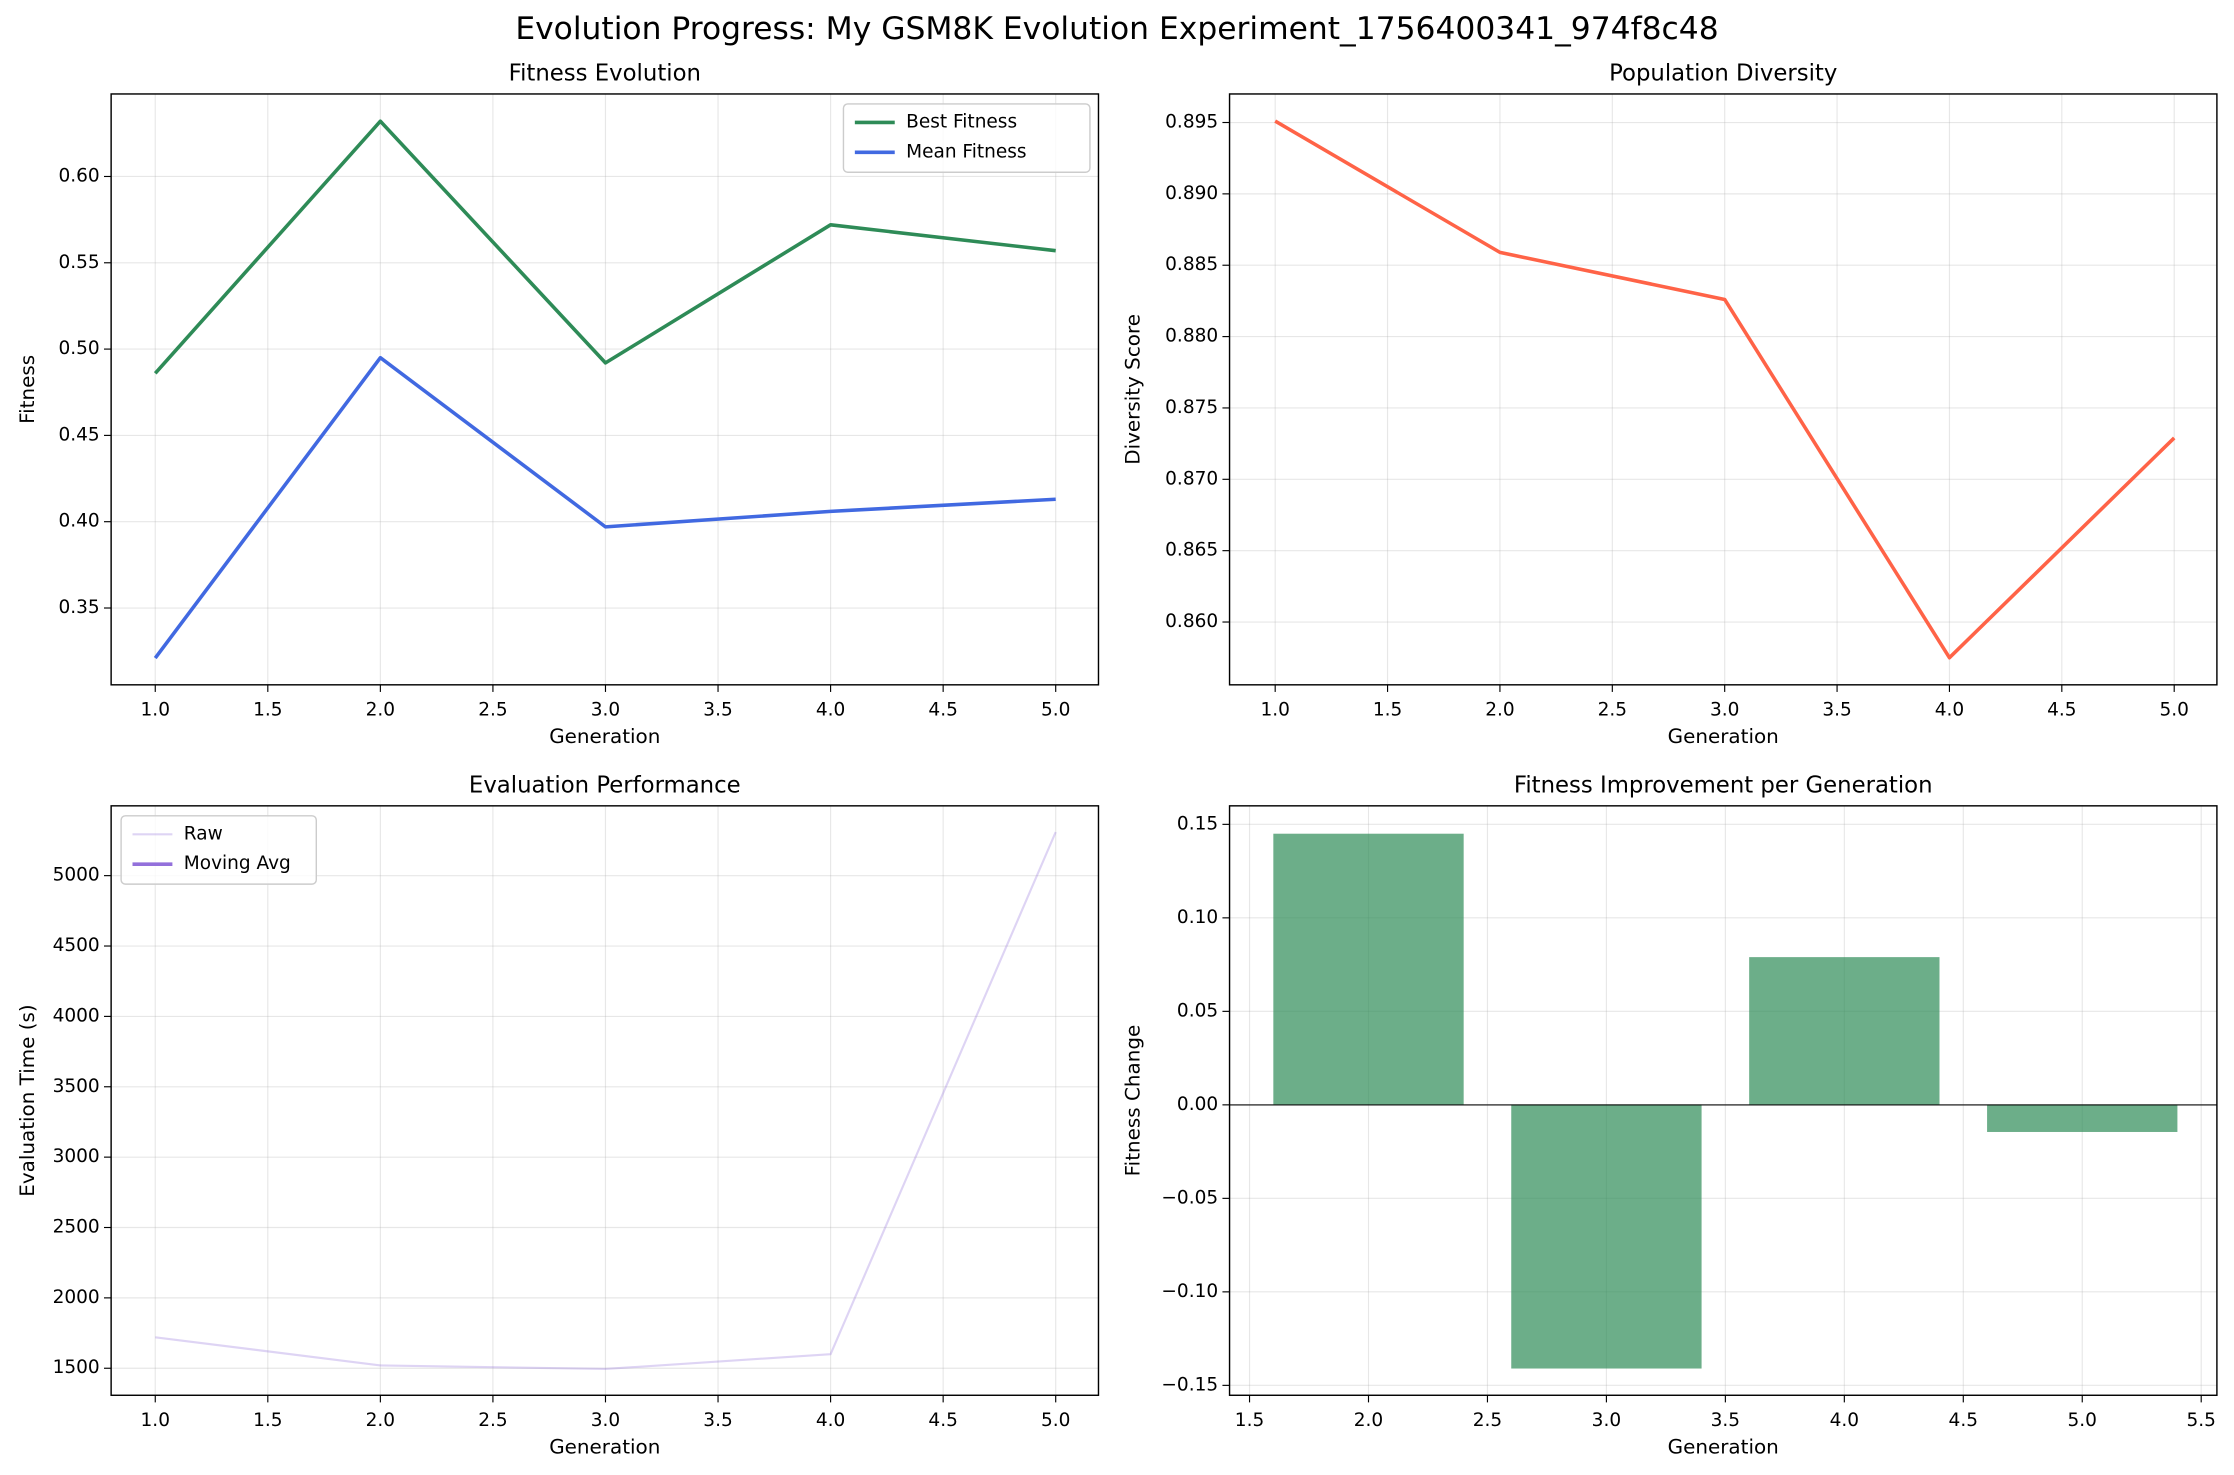 The width and height of the screenshot is (2234, 1475). What do you see at coordinates (1191, 621) in the screenshot?
I see `y-tick-label: 0.860` at bounding box center [1191, 621].